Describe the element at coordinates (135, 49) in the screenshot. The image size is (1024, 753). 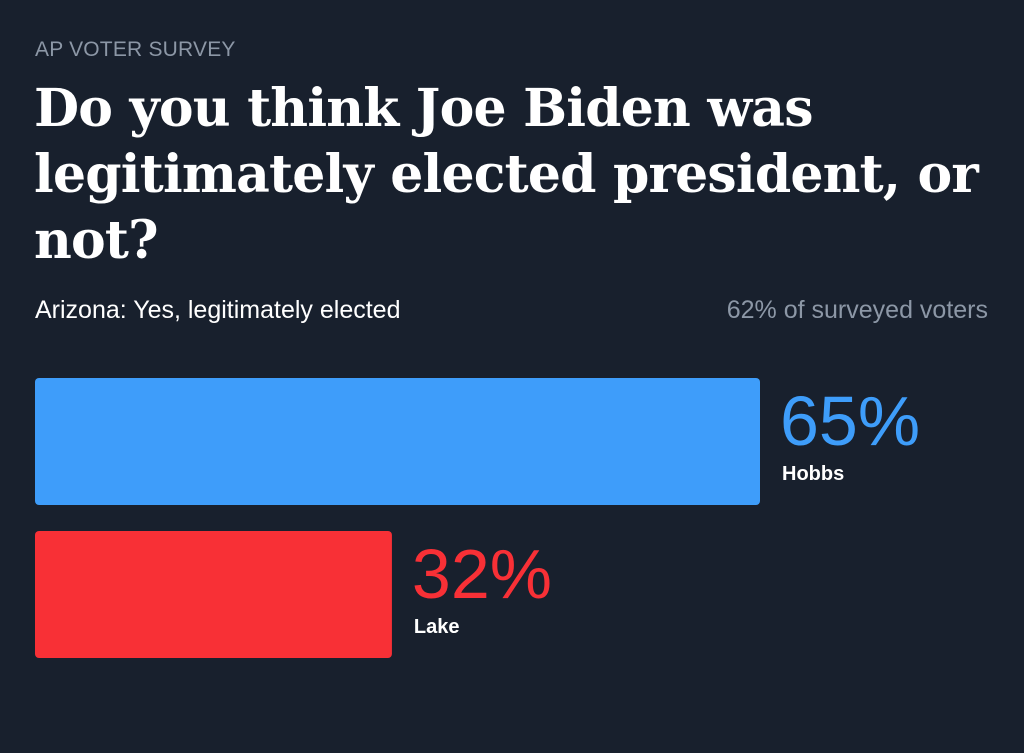
I see `kicker: AP VOTER SURVEY` at that location.